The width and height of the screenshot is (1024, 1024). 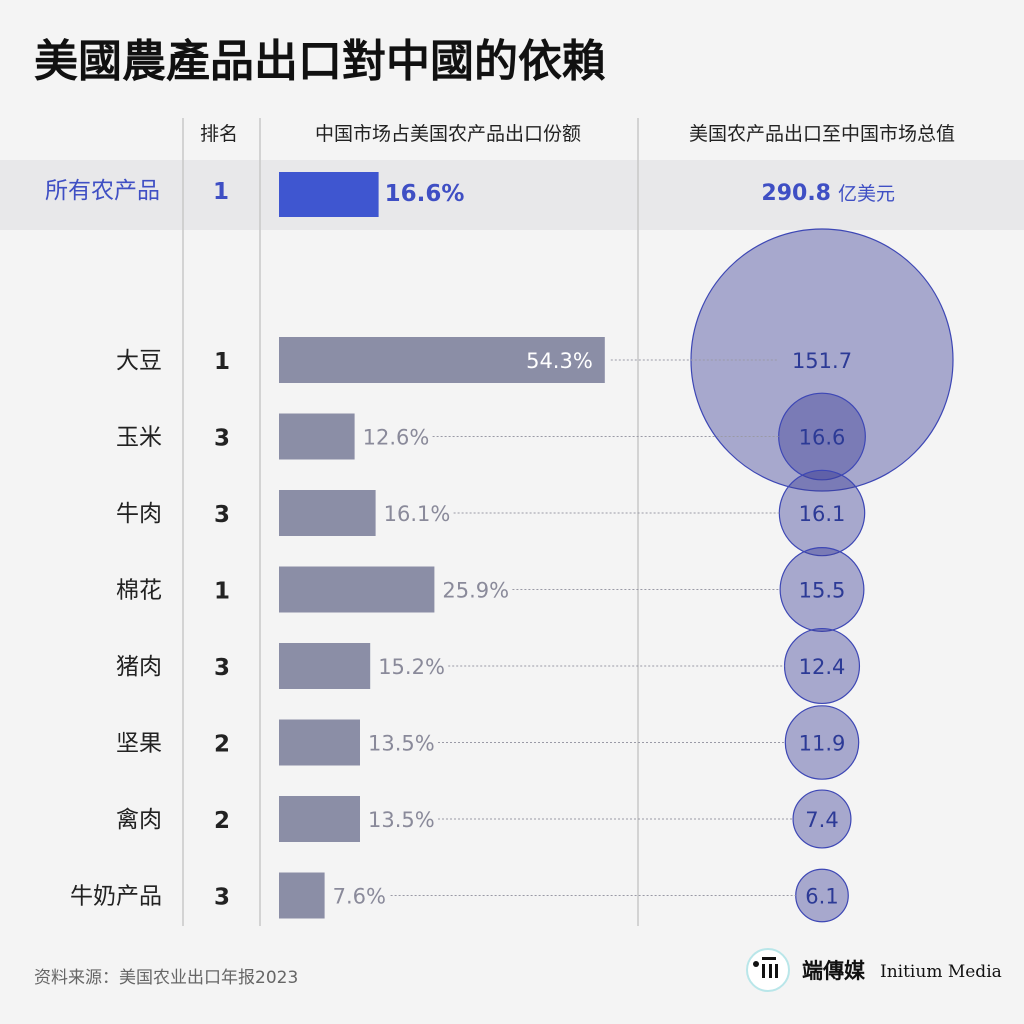 What do you see at coordinates (139, 361) in the screenshot?
I see `category-label: 大豆` at bounding box center [139, 361].